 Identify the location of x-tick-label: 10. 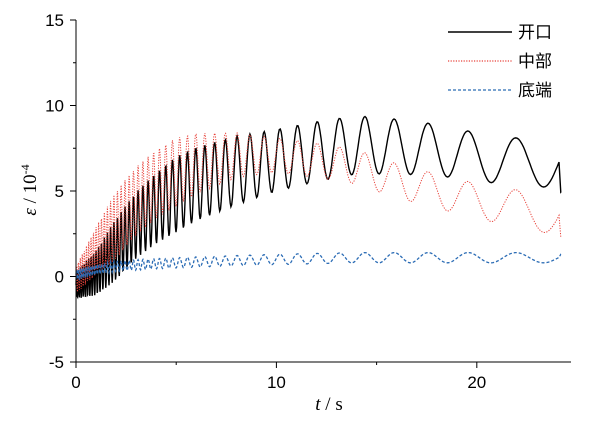
(276, 382).